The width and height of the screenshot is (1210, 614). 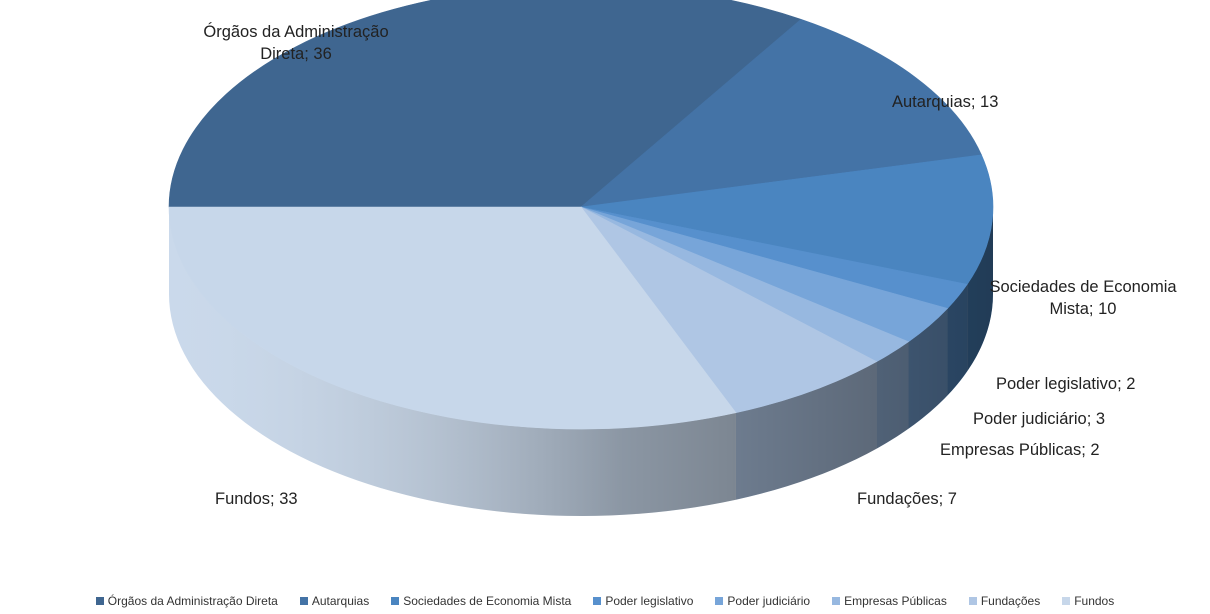 What do you see at coordinates (487, 601) in the screenshot?
I see `legend-label: Sociedades de Economia Mista` at bounding box center [487, 601].